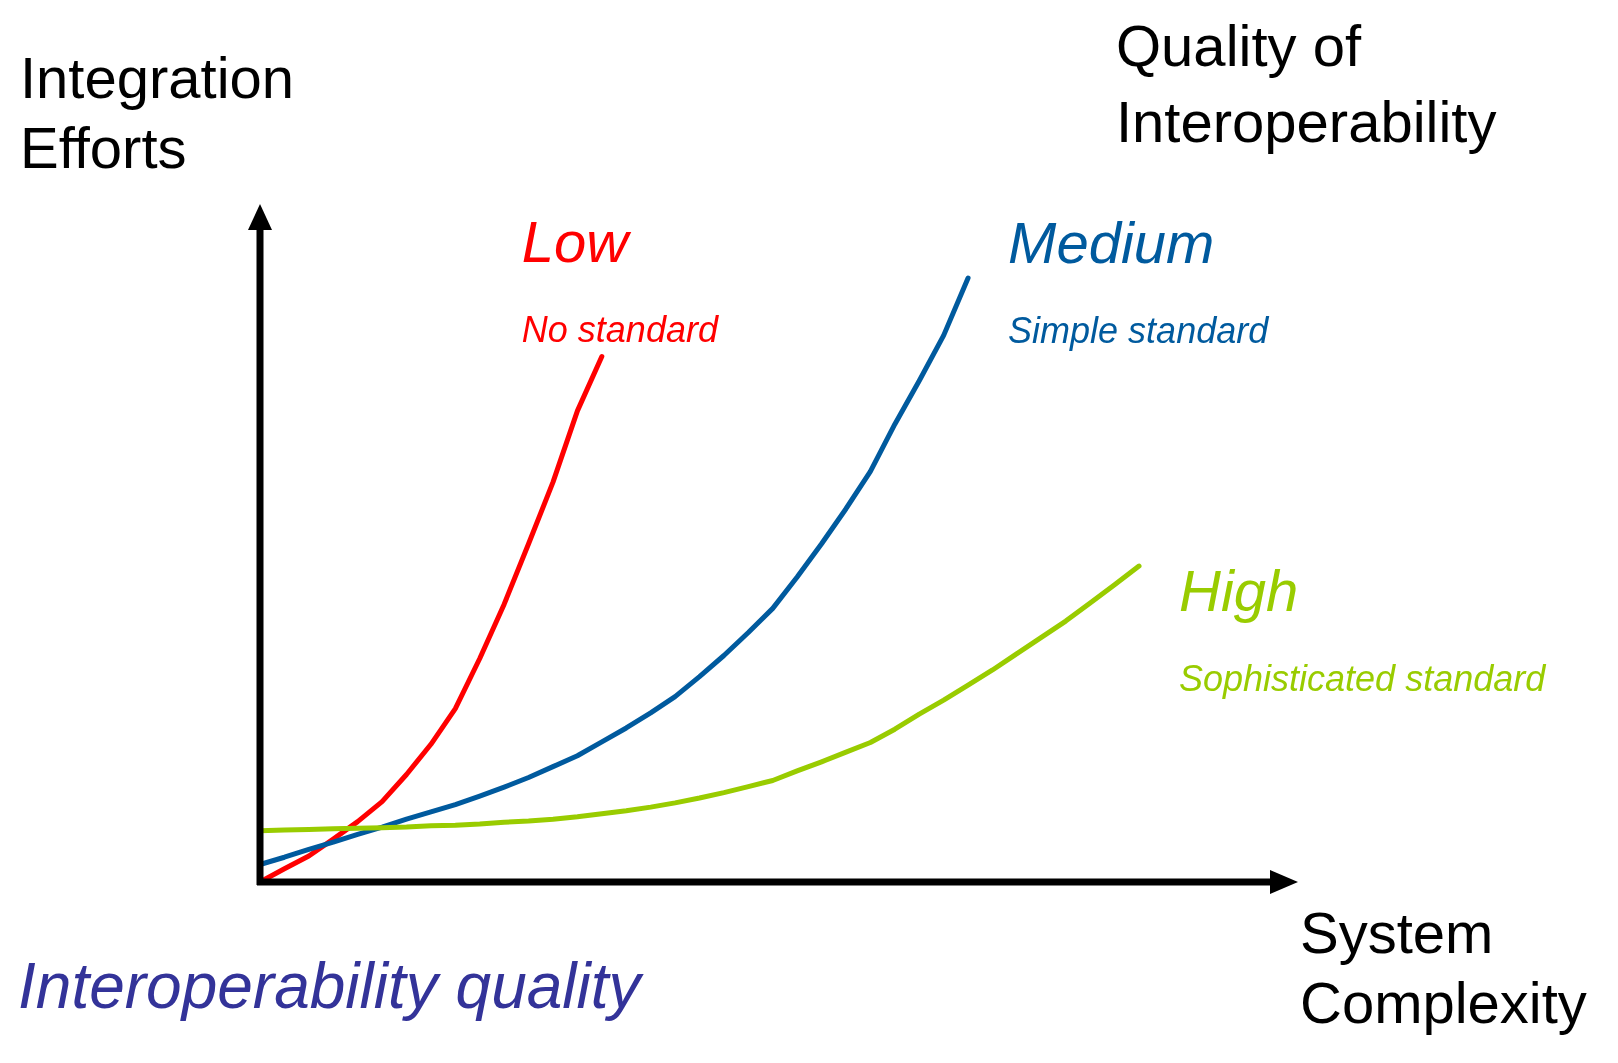 This screenshot has height=1063, width=1618. I want to click on annotation: No standard, so click(620, 329).